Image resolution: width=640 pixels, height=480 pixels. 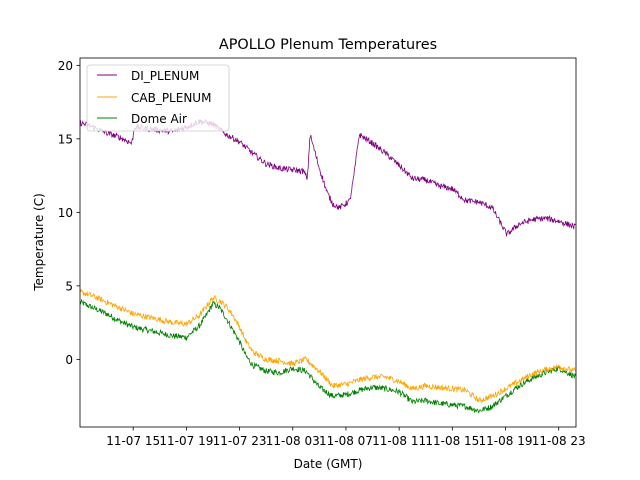 What do you see at coordinates (328, 45) in the screenshot?
I see `chart-title: APOLLO Plenum Temperatures` at bounding box center [328, 45].